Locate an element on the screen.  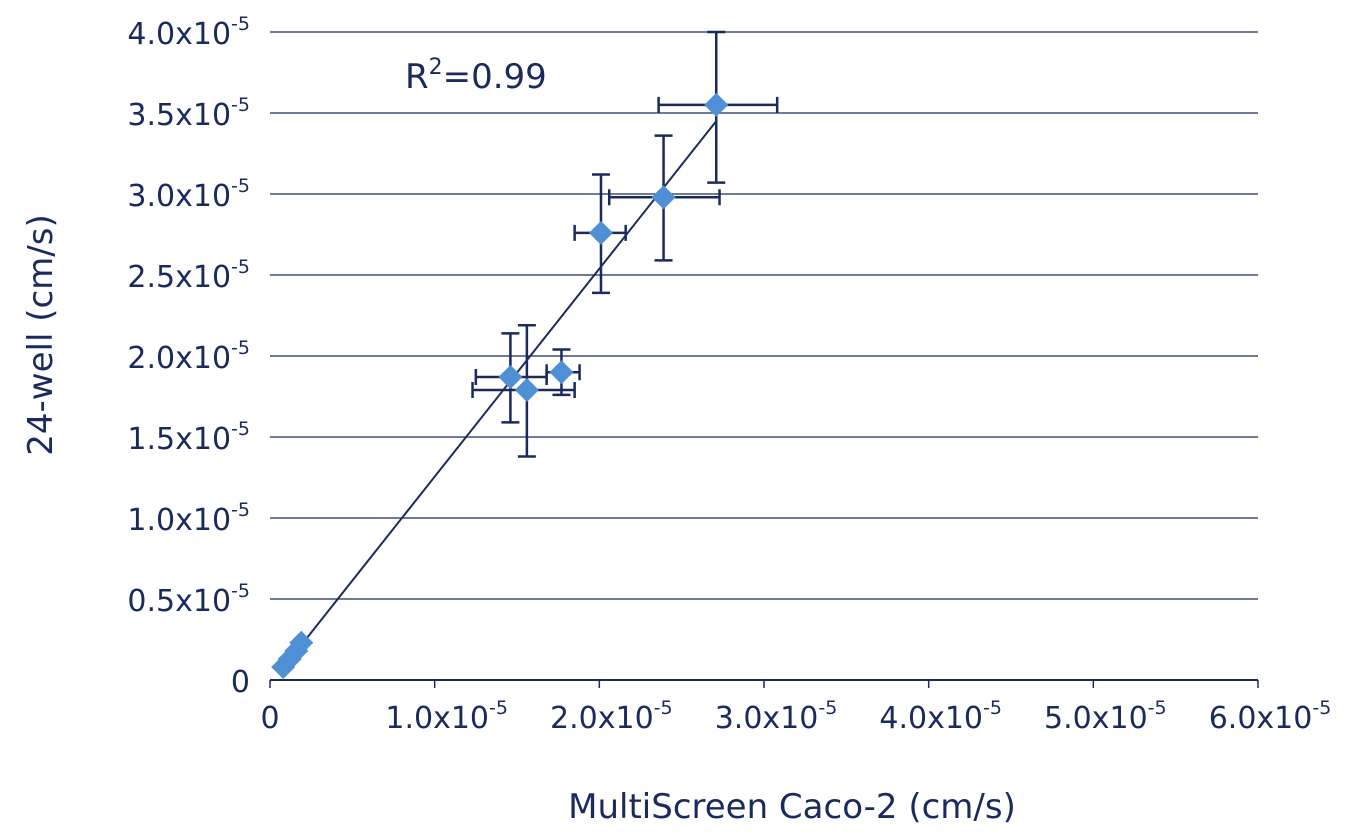
x-tick-label: 5.0x10⁻⁵ is located at coordinates (1105, 716).